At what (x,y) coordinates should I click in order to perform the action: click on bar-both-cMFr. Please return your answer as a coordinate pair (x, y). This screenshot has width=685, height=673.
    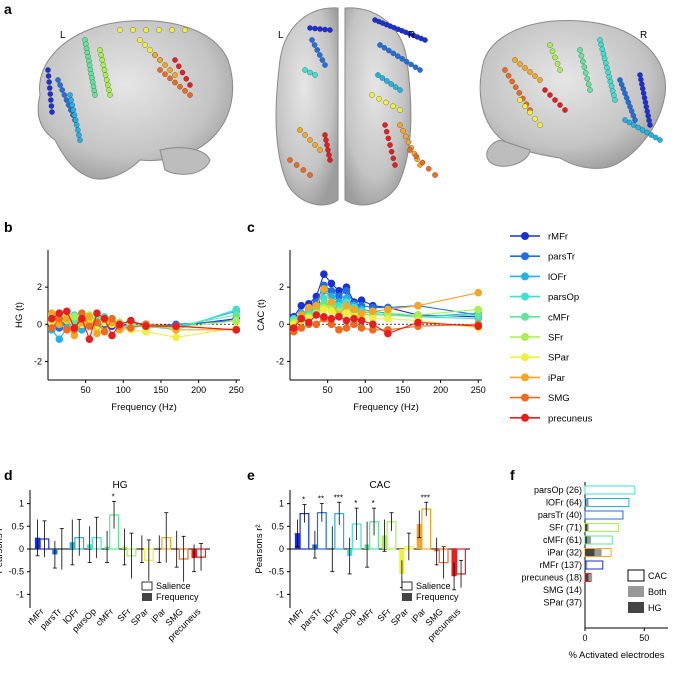
    Looking at the image, I should click on (589, 540).